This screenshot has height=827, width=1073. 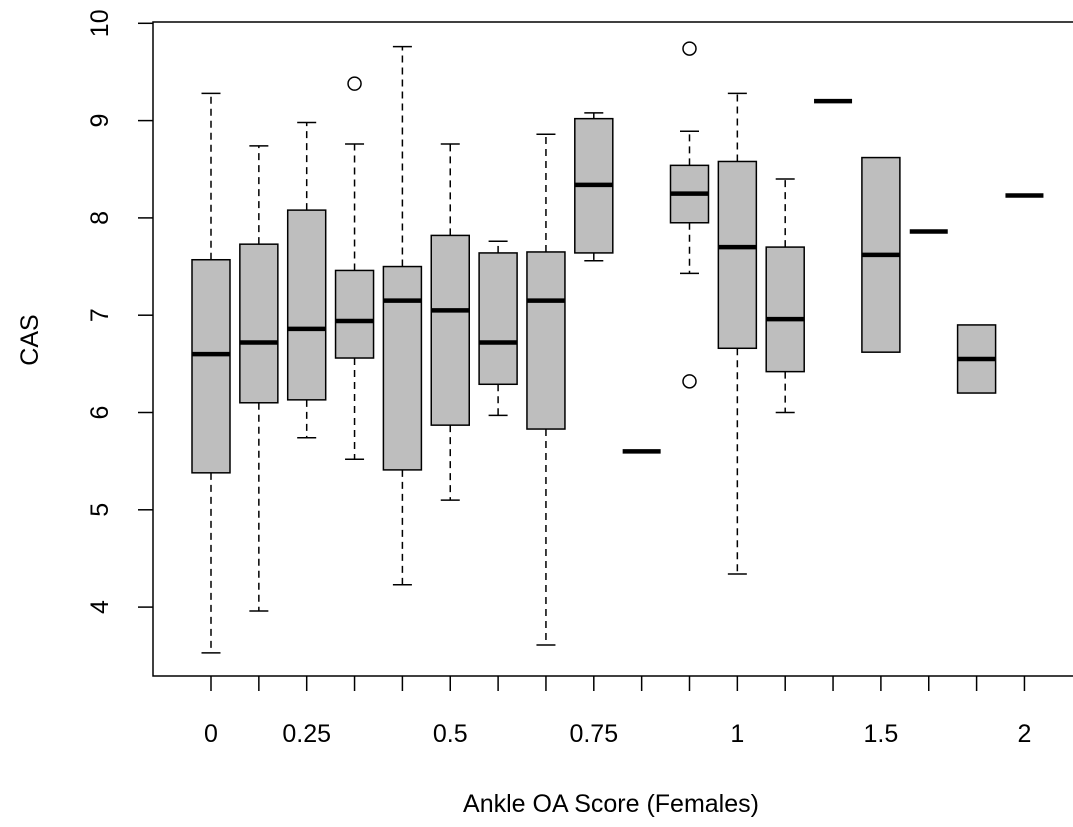 What do you see at coordinates (100, 218) in the screenshot?
I see `y-tick-label: 8` at bounding box center [100, 218].